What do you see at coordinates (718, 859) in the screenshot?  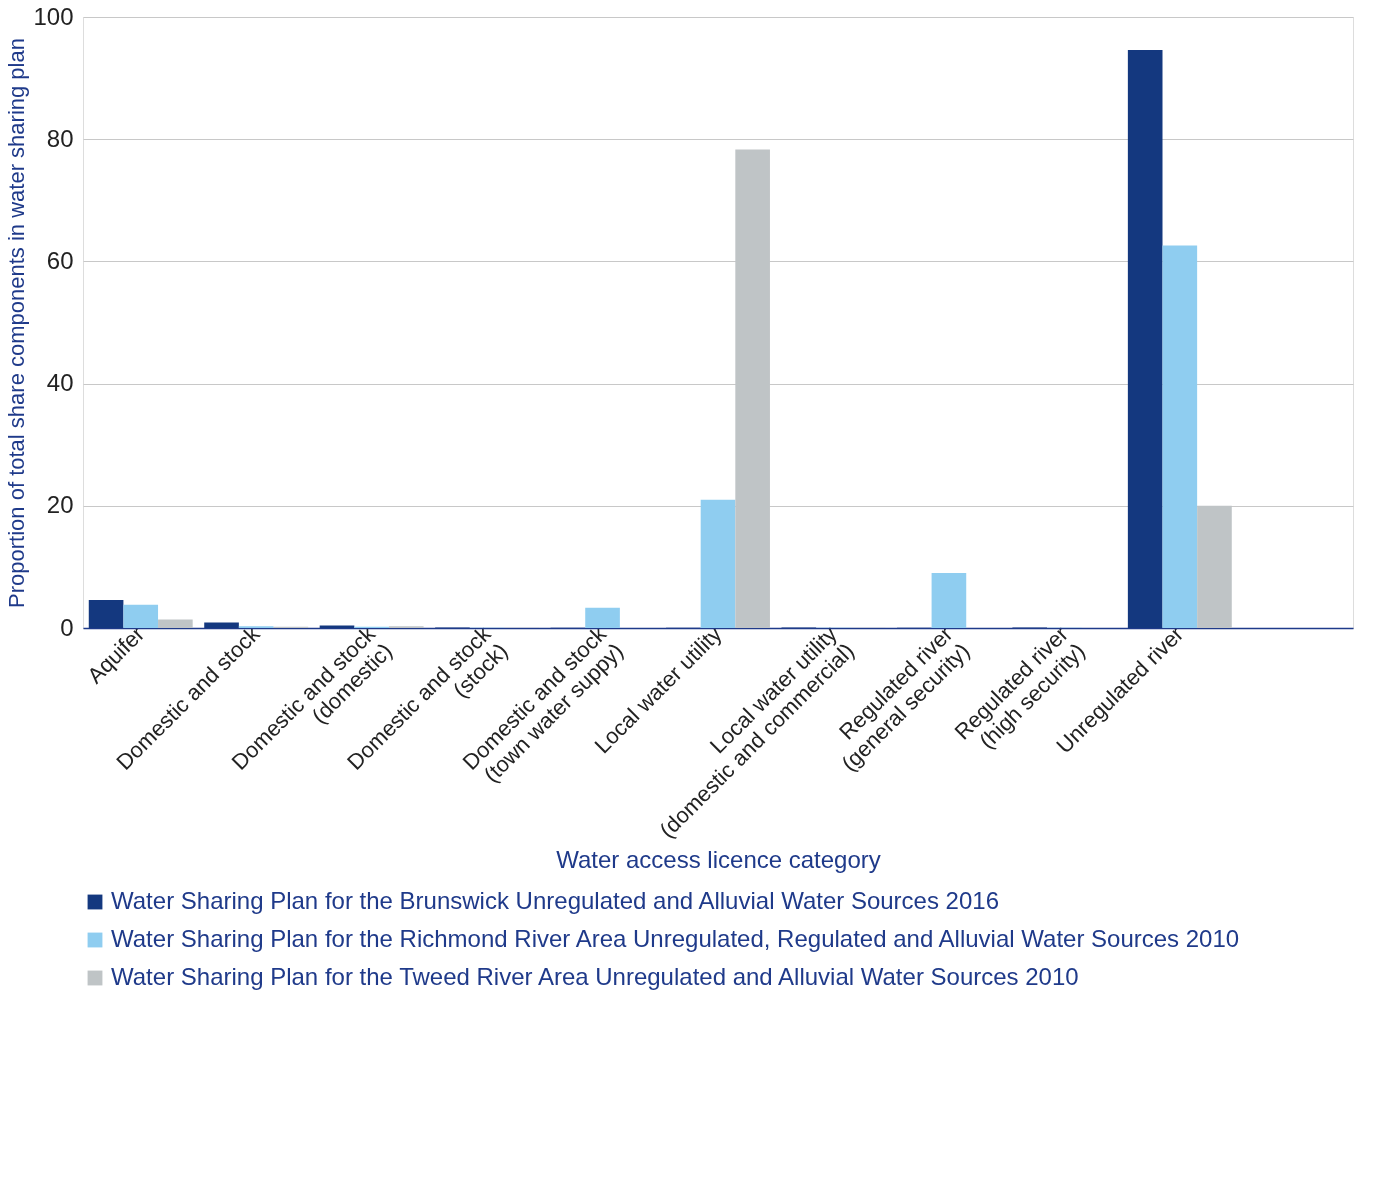 I see `x-axis-title: Water access licence category` at bounding box center [718, 859].